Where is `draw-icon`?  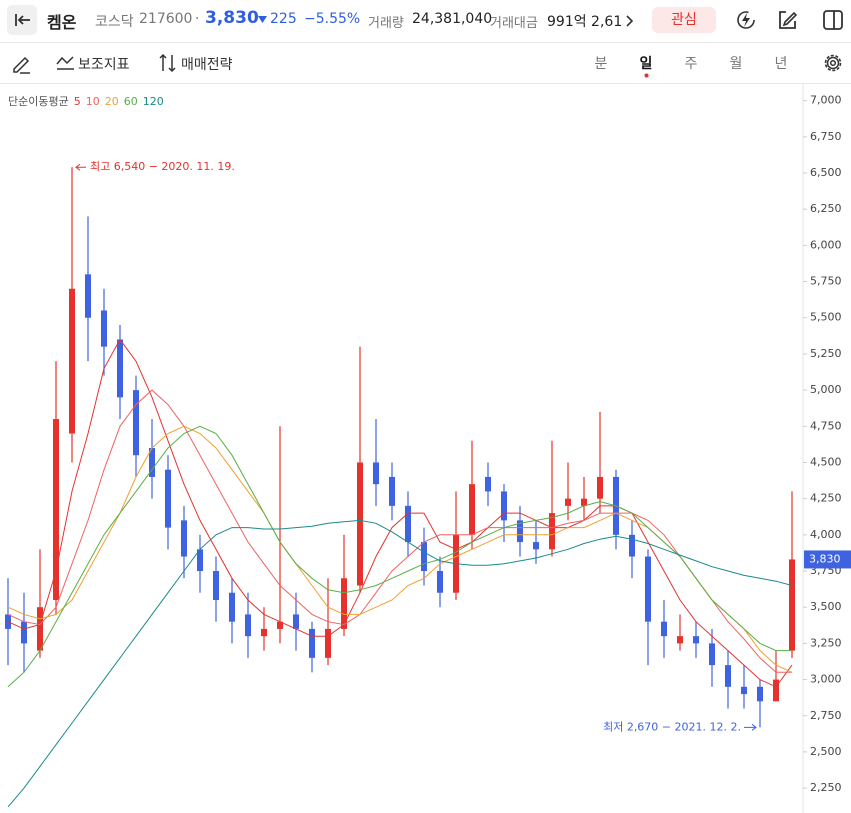 draw-icon is located at coordinates (21, 63).